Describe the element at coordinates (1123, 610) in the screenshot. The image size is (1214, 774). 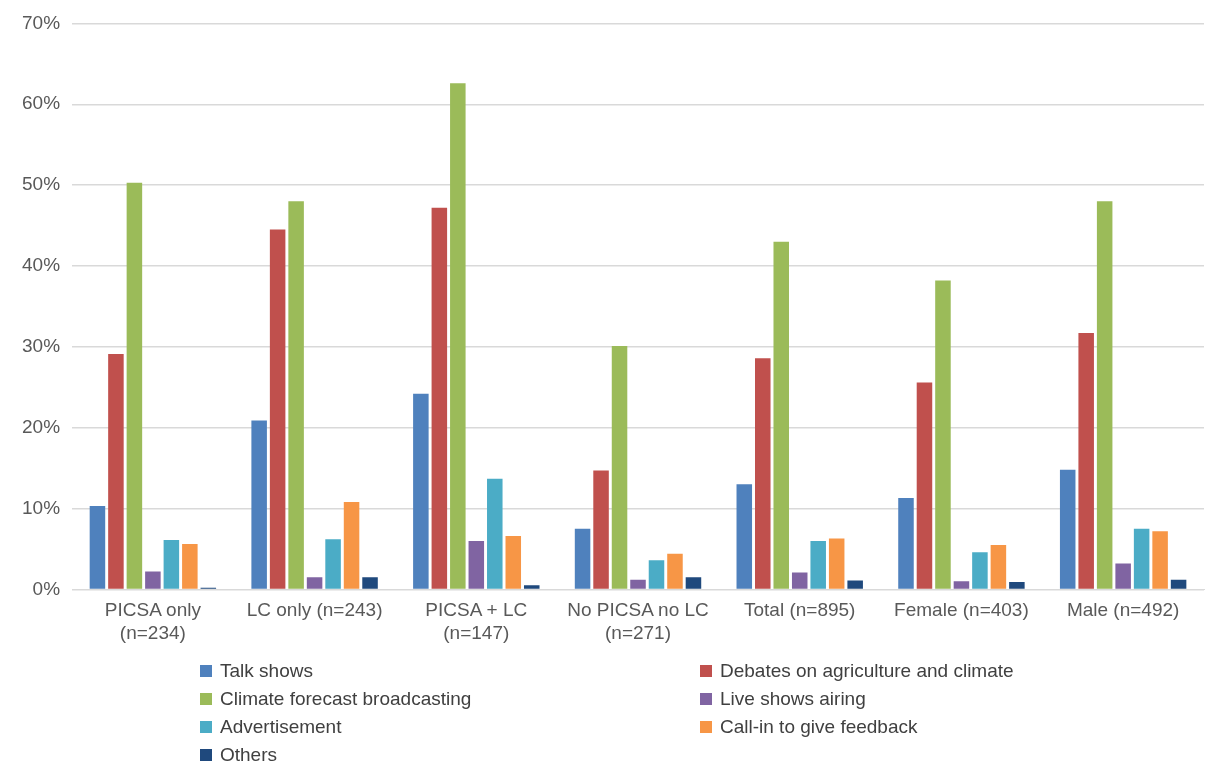
I see `x-tick-label: Male (n=492)` at that location.